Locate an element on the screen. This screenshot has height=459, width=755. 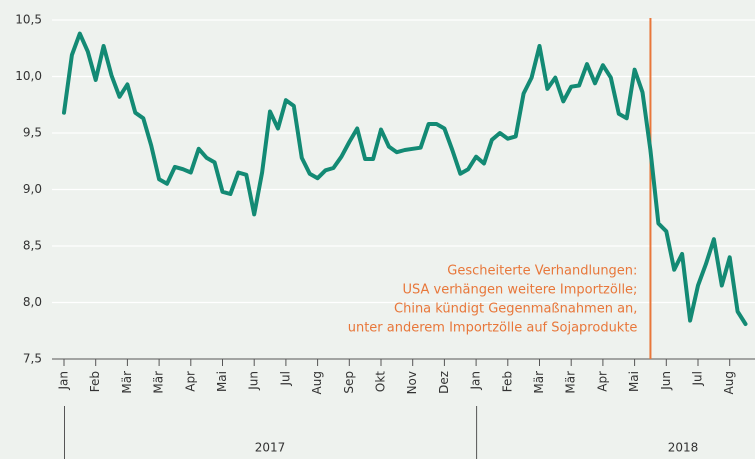
y-tick-label: 7,5 is located at coordinates (32, 359).